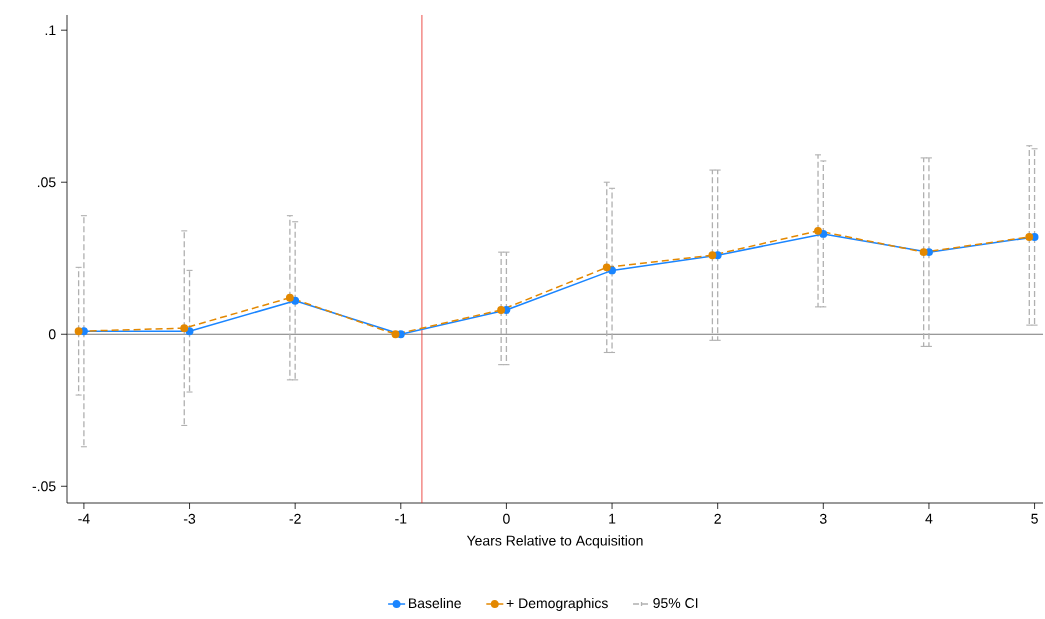  Describe the element at coordinates (295, 518) in the screenshot. I see `x-tick-label: -2` at that location.